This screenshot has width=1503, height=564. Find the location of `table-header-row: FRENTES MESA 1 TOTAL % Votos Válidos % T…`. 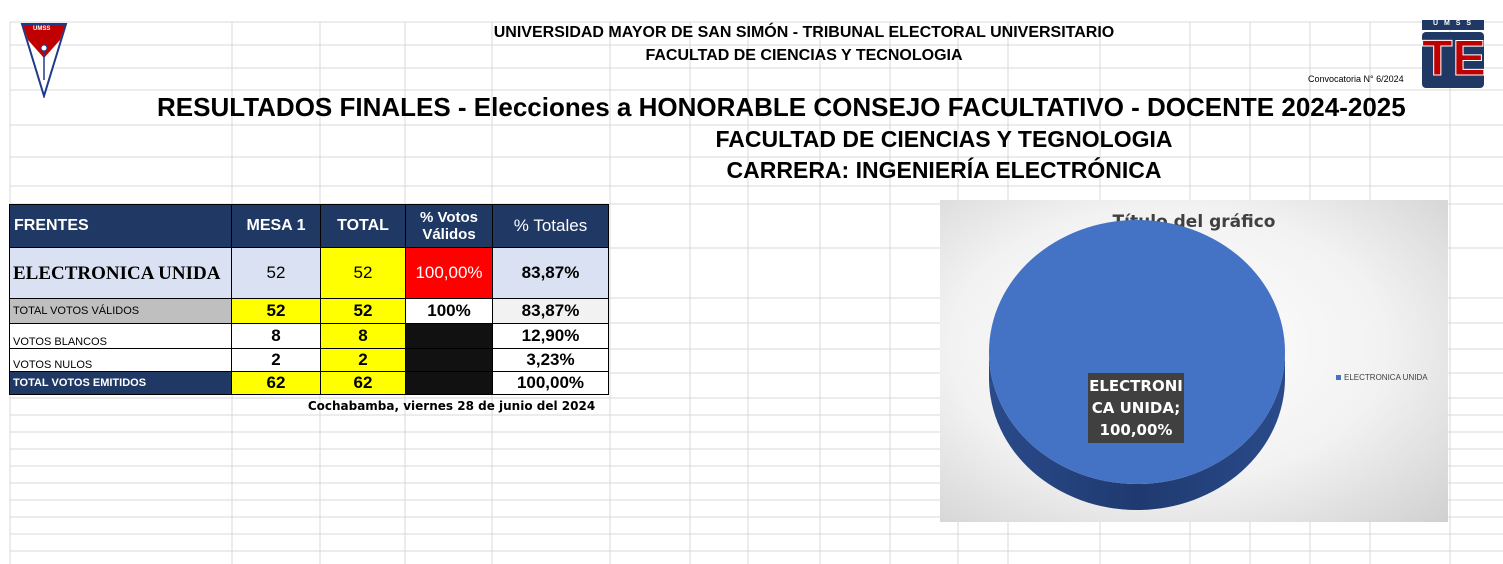

table-header-row: FRENTES MESA 1 TOTAL % Votos Válidos % T… is located at coordinates (309, 226).